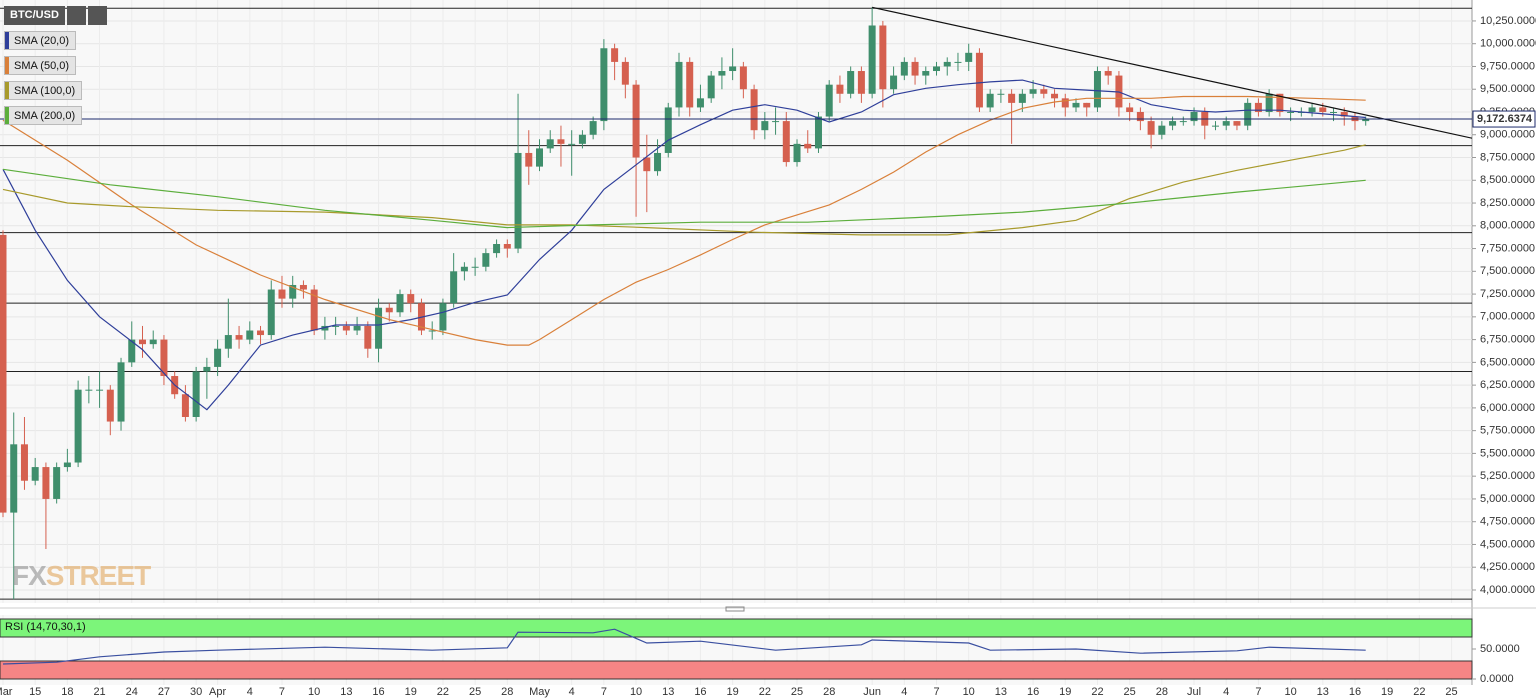 Image resolution: width=1536 pixels, height=700 pixels. What do you see at coordinates (1507, 590) in the screenshot?
I see `y-tick-label: 4,000.0000` at bounding box center [1507, 590].